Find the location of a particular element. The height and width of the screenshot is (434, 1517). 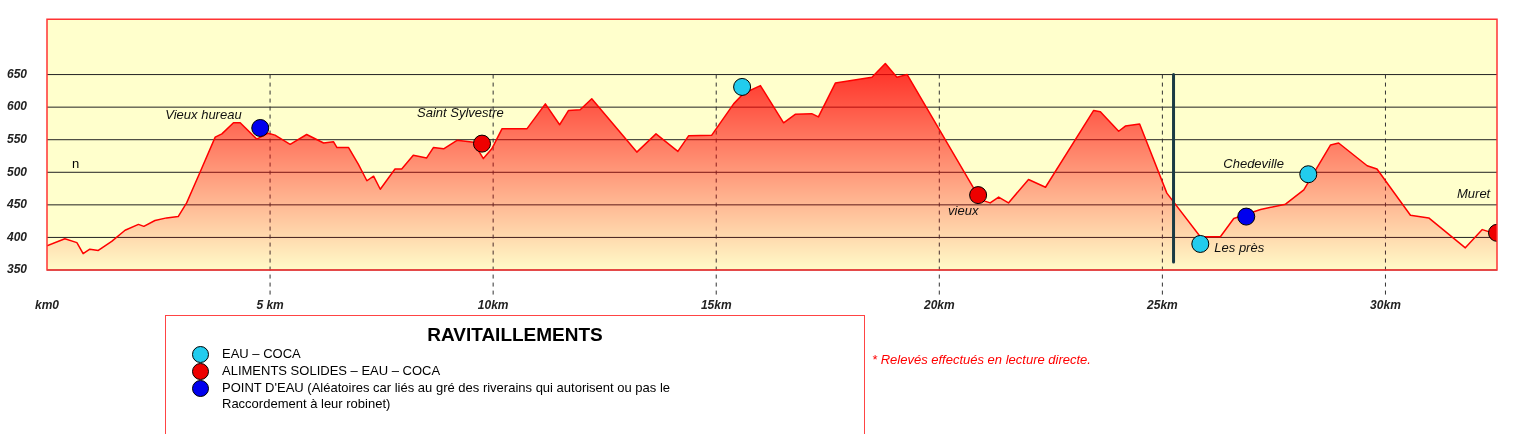

legend-title: RAVITAILLEMENTS is located at coordinates (515, 335).